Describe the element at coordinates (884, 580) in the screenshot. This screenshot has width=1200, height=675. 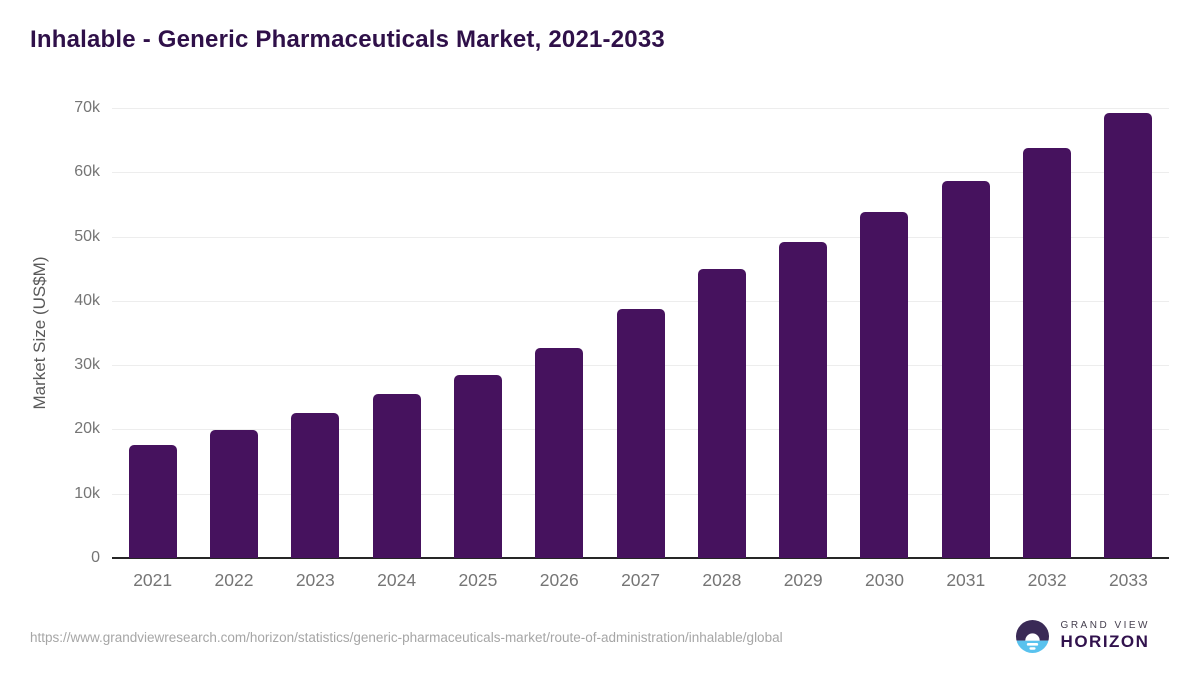
I see `x-tick-label-2030: 2030` at that location.